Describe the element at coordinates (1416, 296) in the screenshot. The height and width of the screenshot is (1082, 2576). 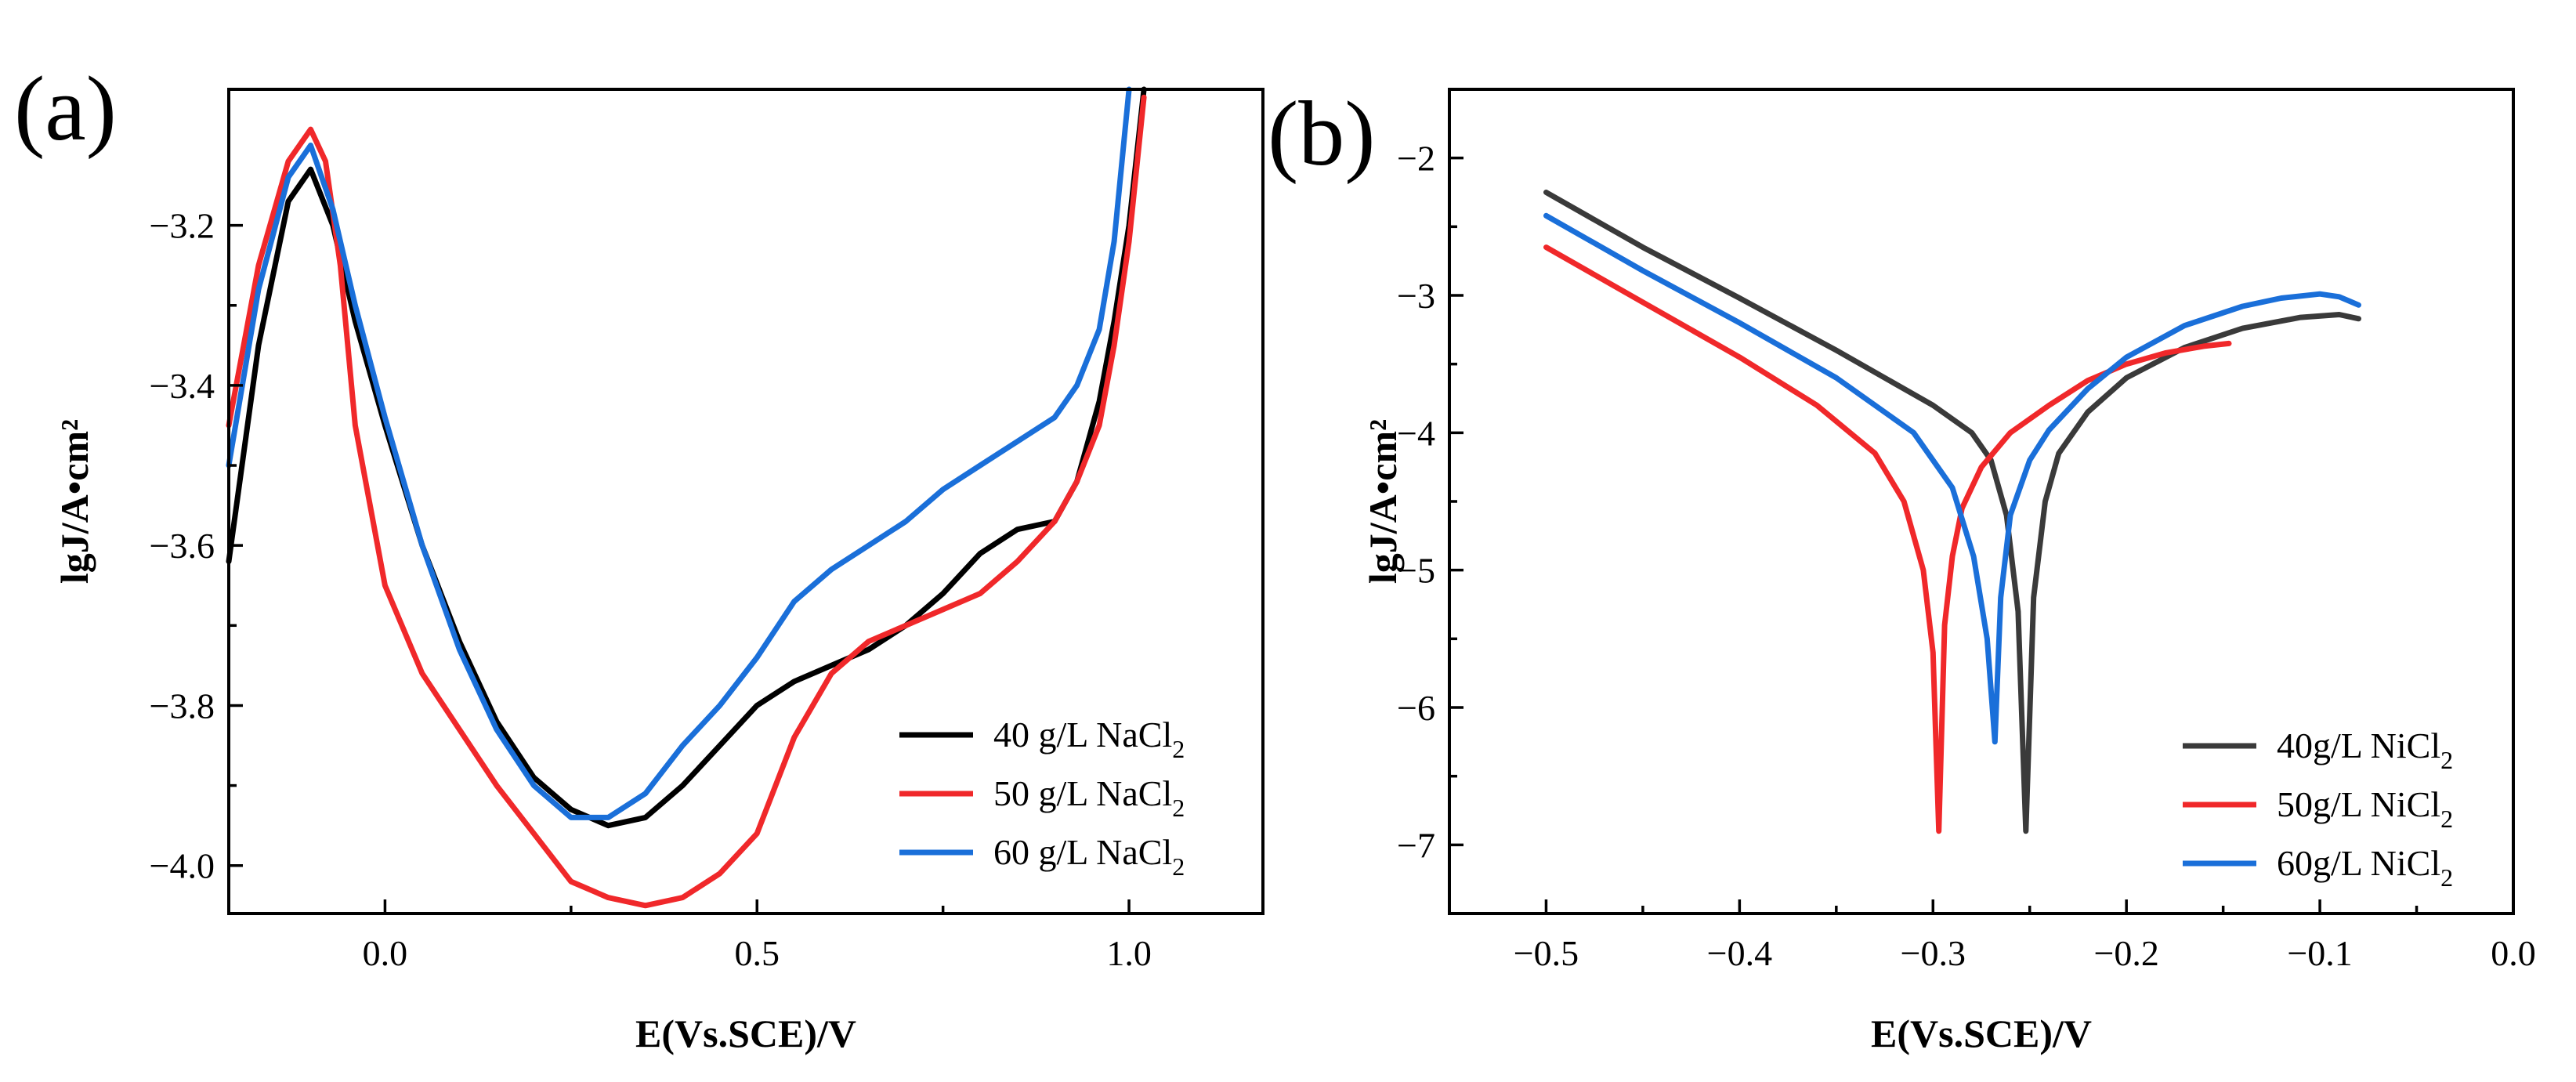
I see `y-tick-label: −3` at that location.